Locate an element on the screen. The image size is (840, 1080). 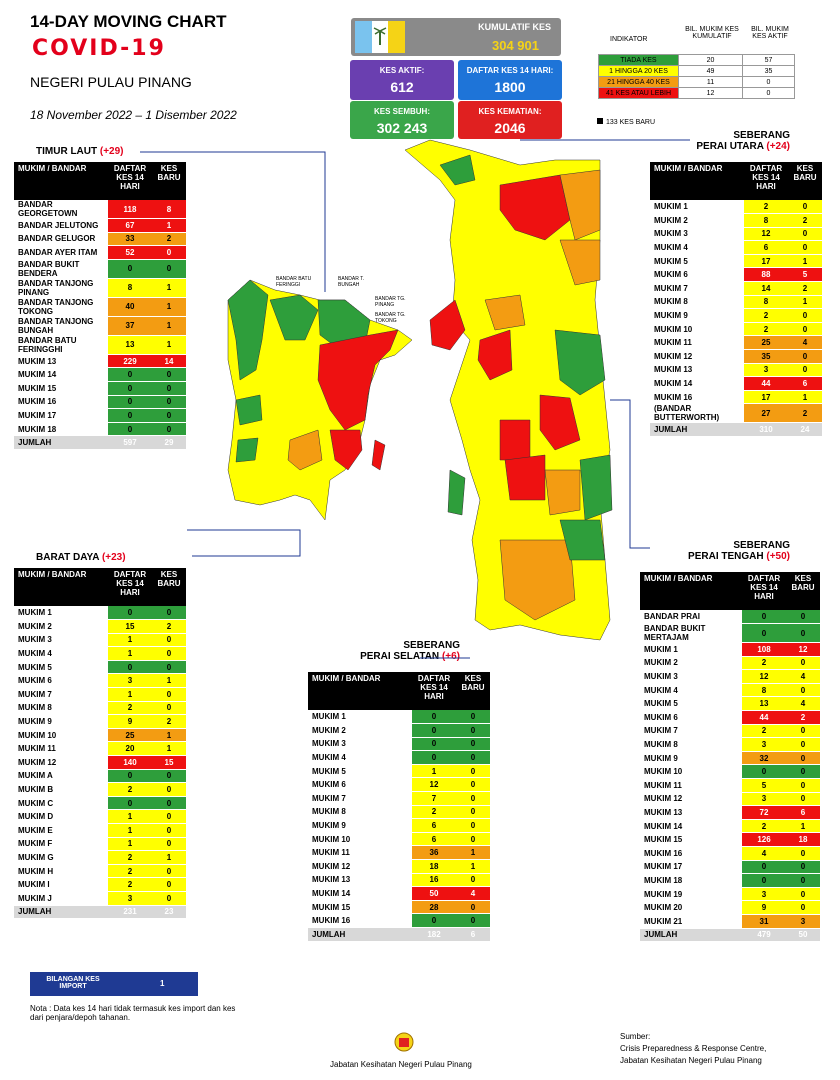
table-row: BANDAR PRAI 0 0 is located at coordinates (730, 617).